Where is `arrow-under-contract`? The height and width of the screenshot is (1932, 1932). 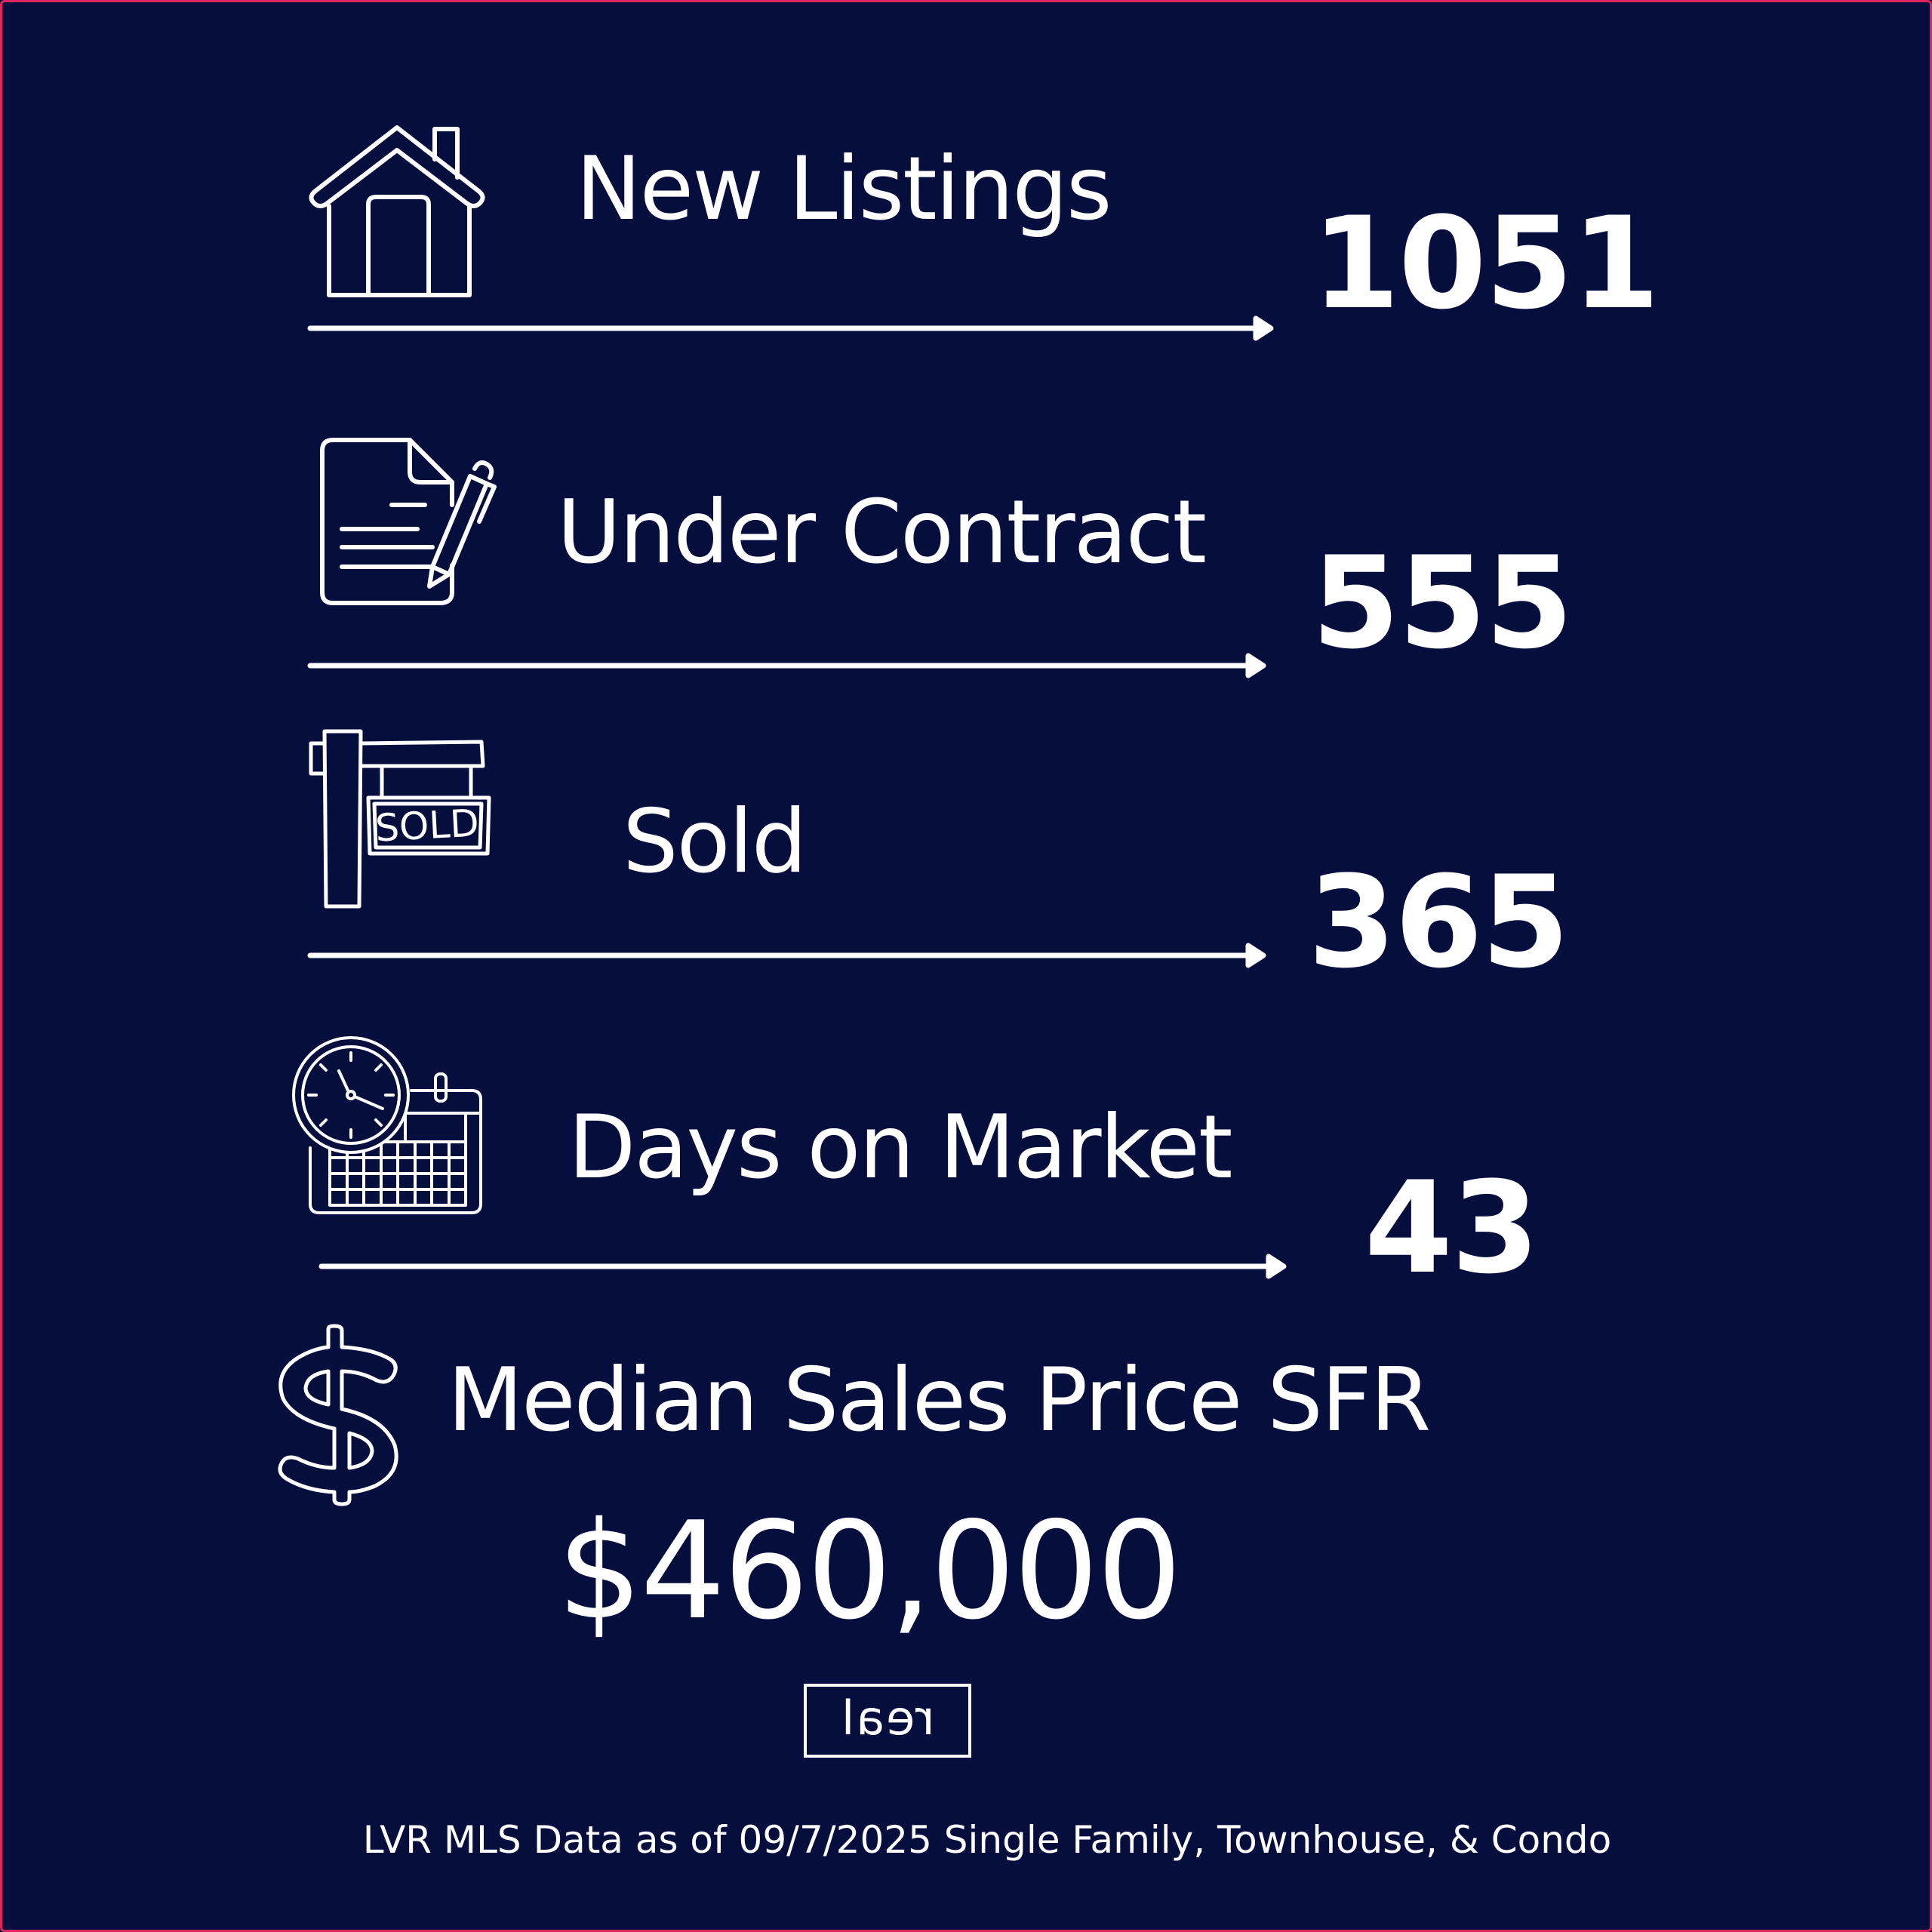
arrow-under-contract is located at coordinates (787, 665).